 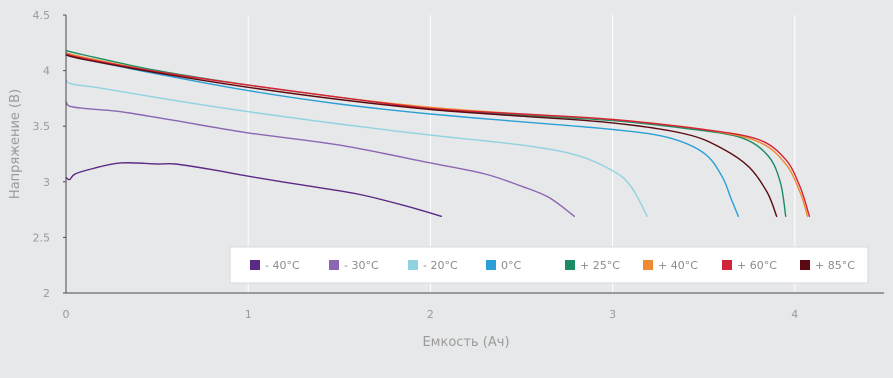 I want to click on legend-label-7: + 60°C, so click(x=757, y=265).